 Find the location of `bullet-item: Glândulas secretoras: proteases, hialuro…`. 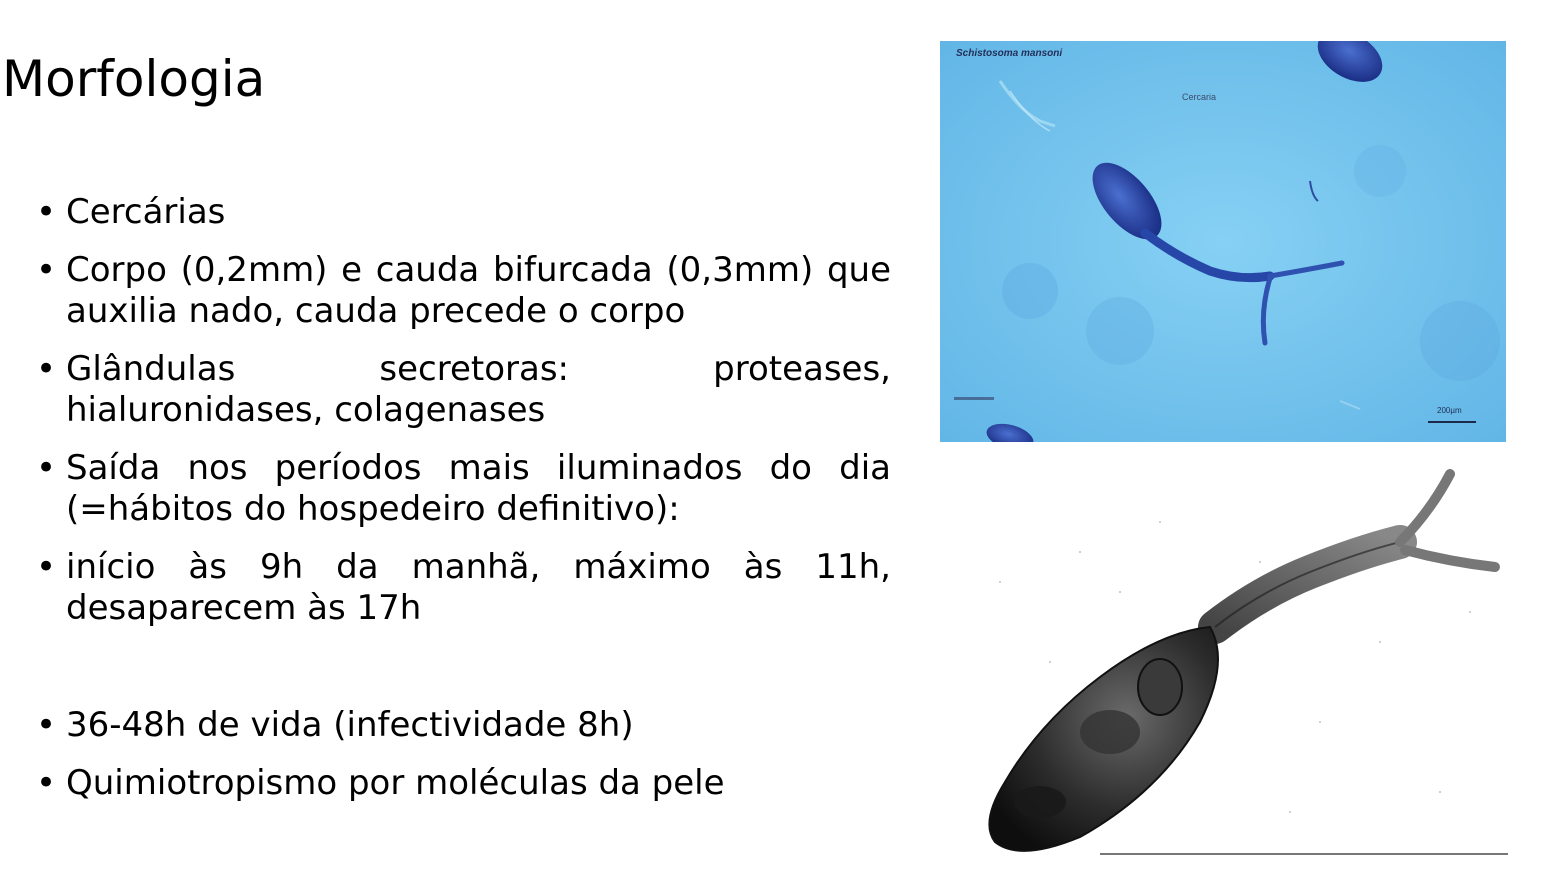

bullet-item: Glândulas secretoras: proteases, hialuro… is located at coordinates (463, 390).